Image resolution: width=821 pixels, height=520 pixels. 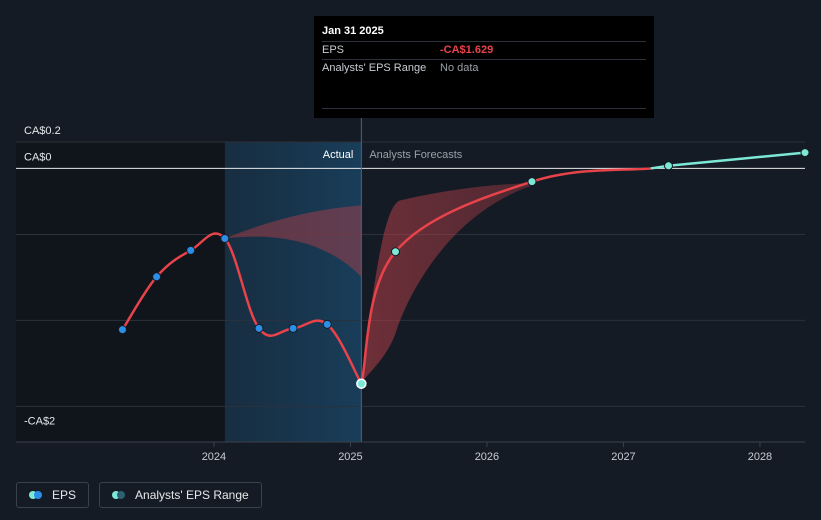 What do you see at coordinates (487, 457) in the screenshot?
I see `x-tick-label-2026: 2026` at bounding box center [487, 457].